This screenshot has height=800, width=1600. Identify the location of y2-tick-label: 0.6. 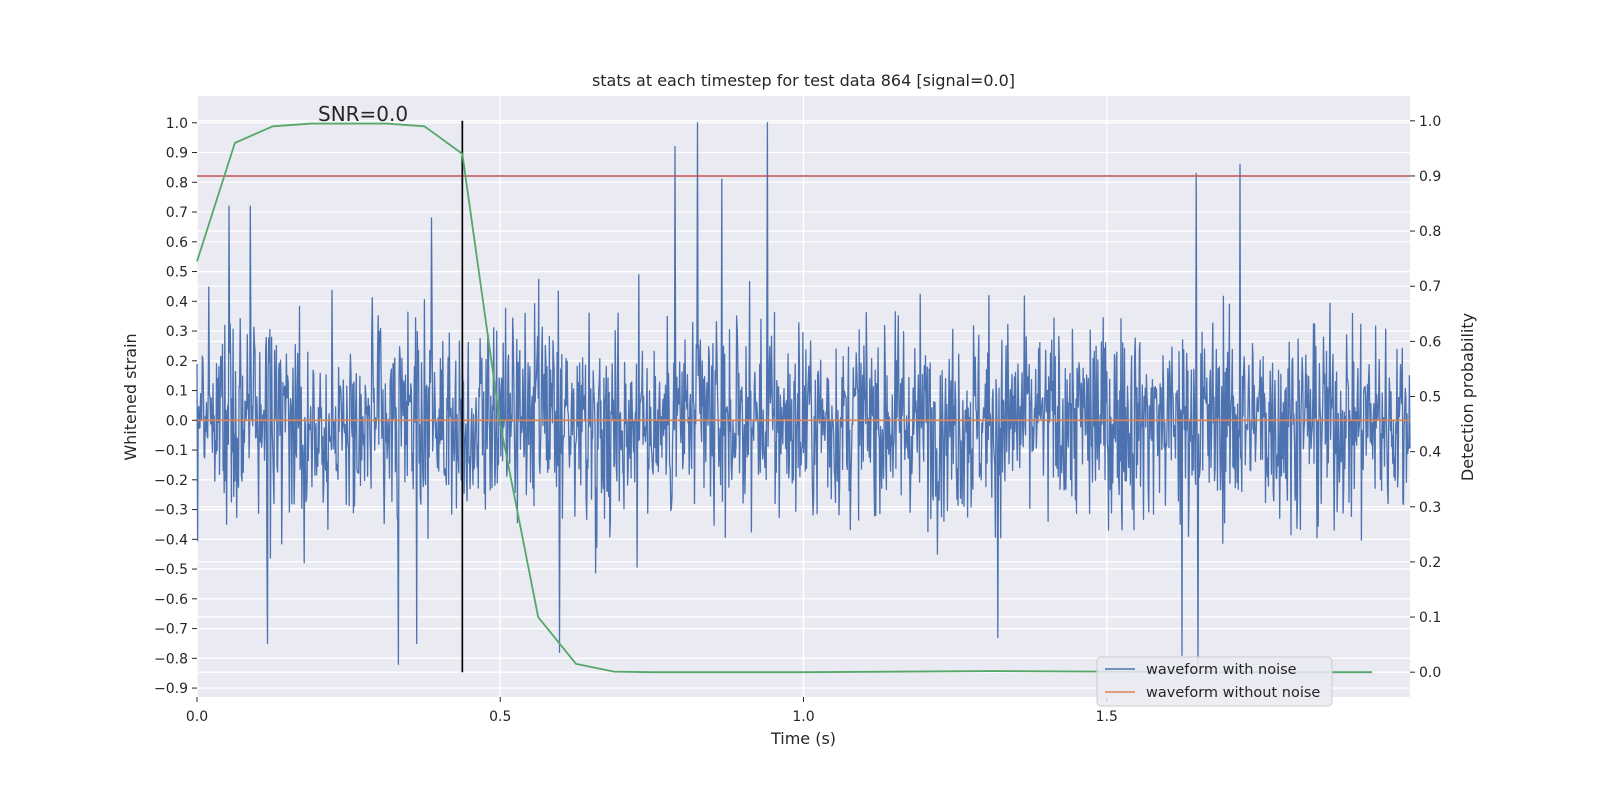
(1430, 342).